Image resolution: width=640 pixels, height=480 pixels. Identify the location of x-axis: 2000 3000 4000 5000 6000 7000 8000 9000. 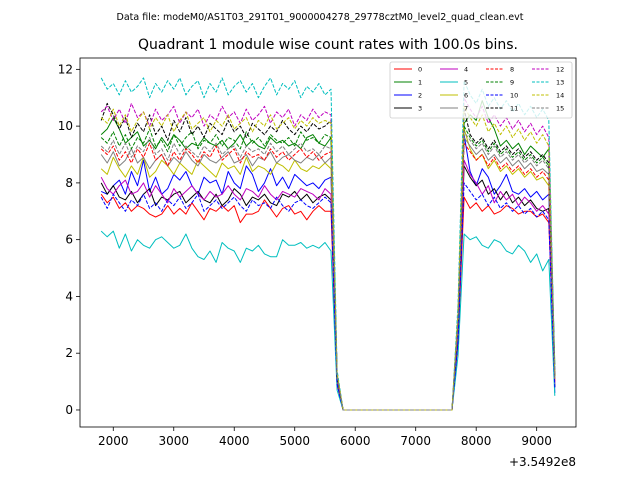
(325, 437).